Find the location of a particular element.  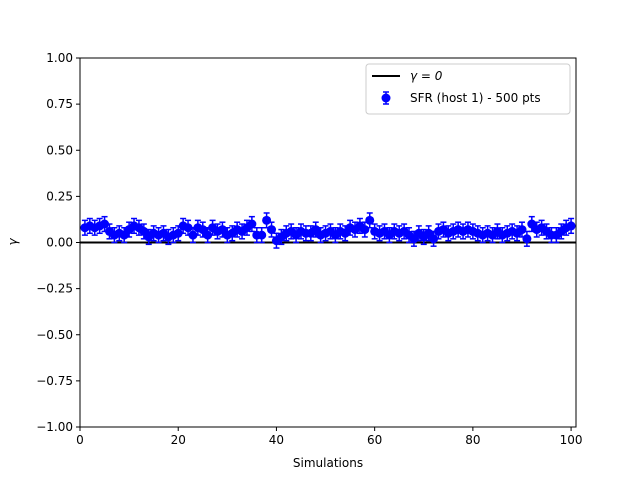

legend: γ = 0 SFR (host 1) - 500 pts is located at coordinates (468, 89).